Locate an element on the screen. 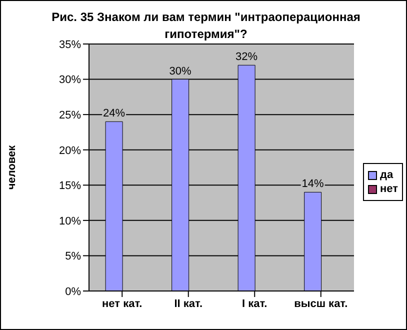 The width and height of the screenshot is (407, 330). y-tick-label: 10% is located at coordinates (70, 221).